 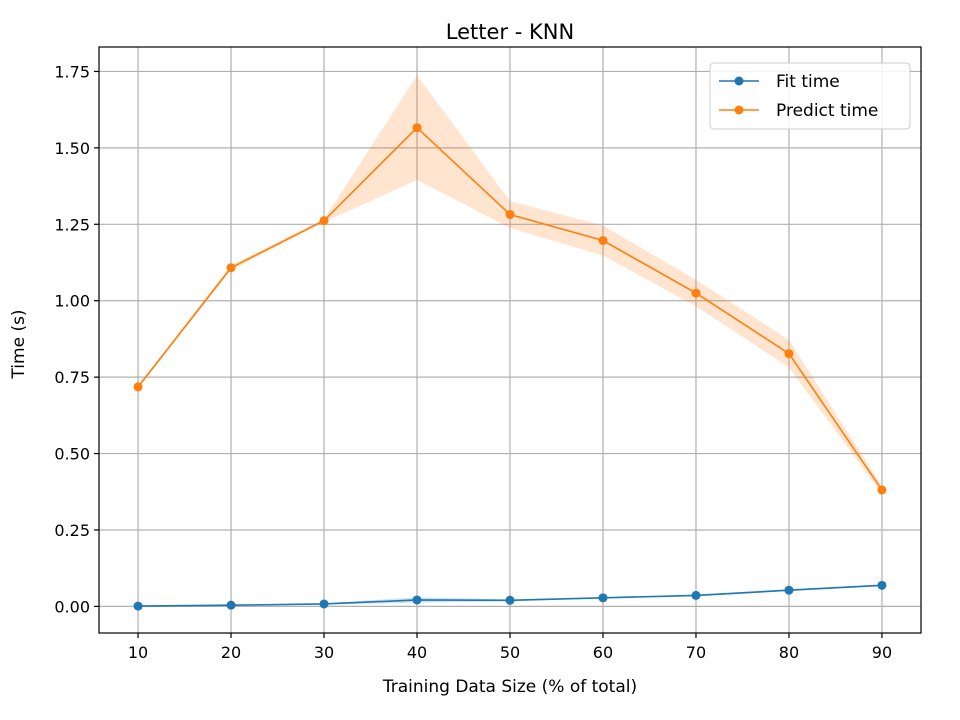 I want to click on x-tick-label: 70, so click(x=696, y=652).